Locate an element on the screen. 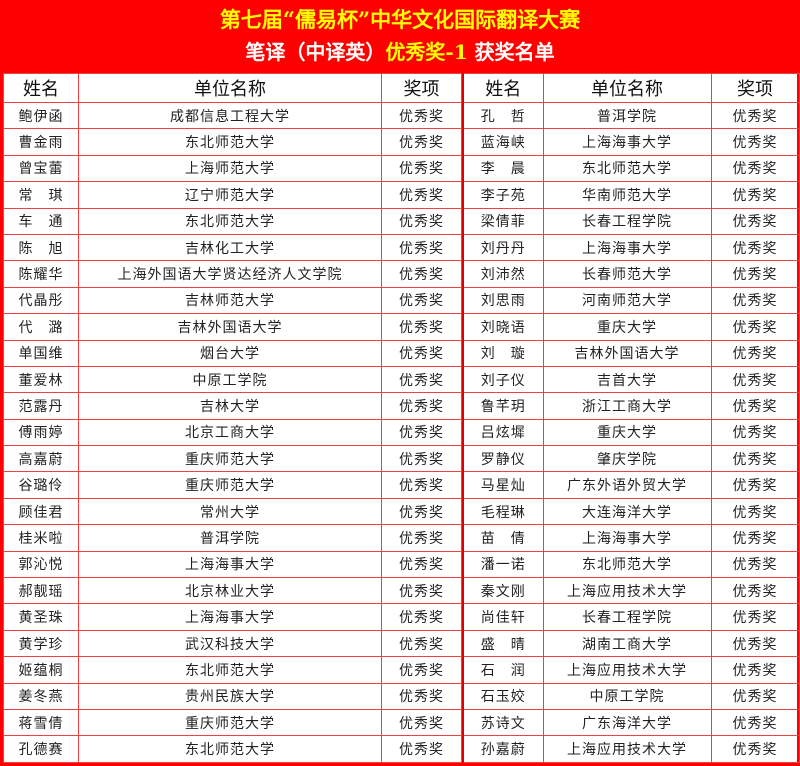  cell-name: 姜冬燕 is located at coordinates (41, 696).